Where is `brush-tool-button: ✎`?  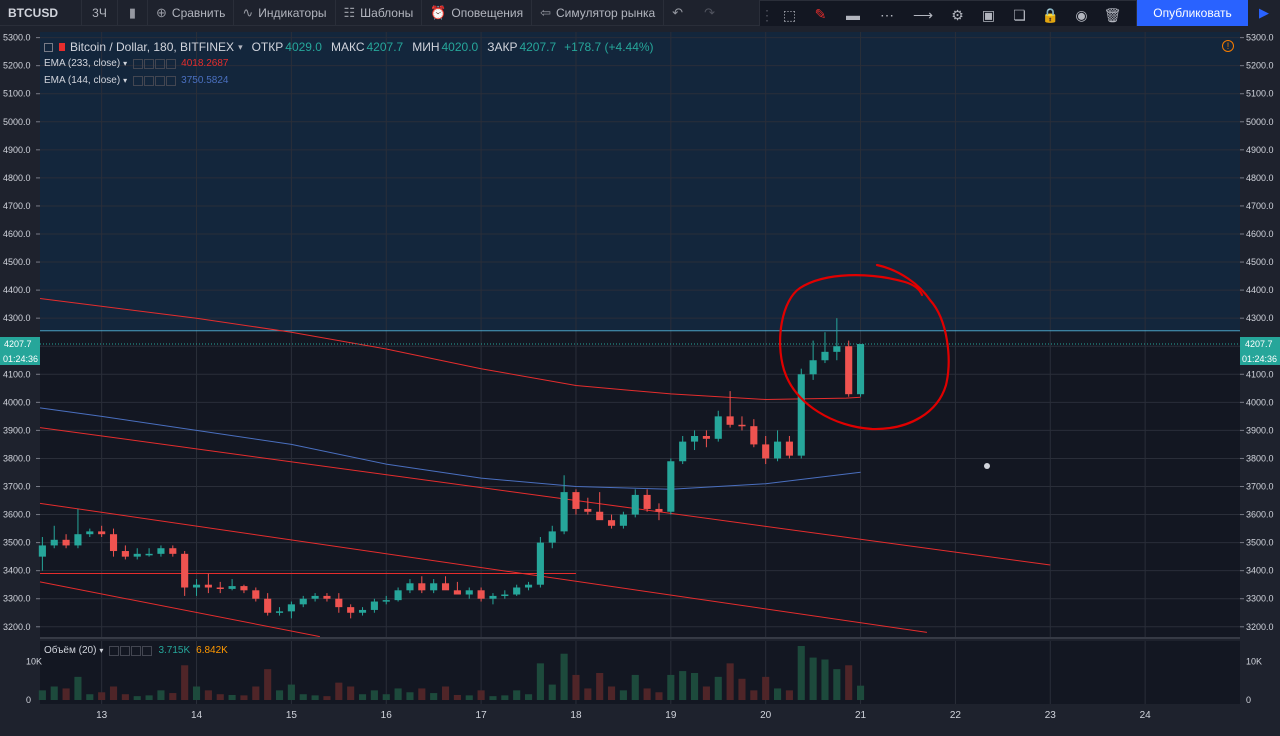
brush-tool-button: ✎ is located at coordinates (820, 15).